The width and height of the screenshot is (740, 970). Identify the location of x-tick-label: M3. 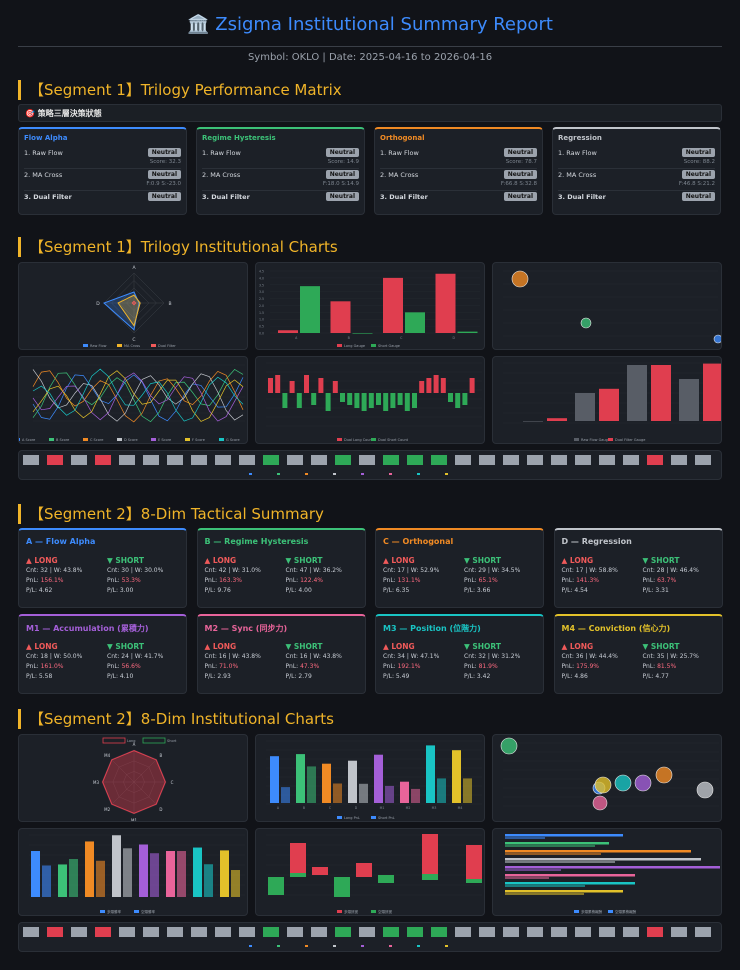
(434, 808).